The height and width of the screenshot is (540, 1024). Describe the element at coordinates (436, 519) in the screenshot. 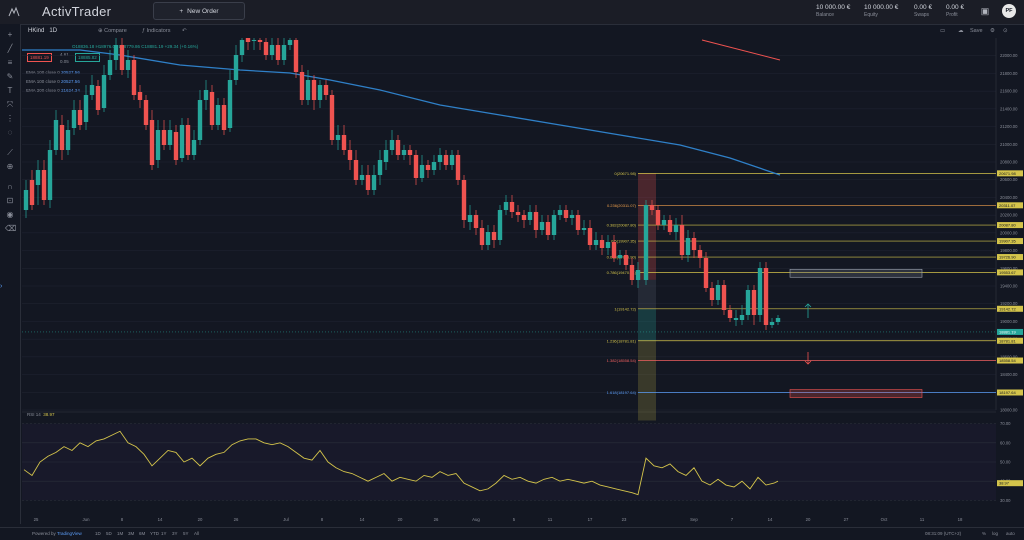

I see `time-tick: 26` at that location.